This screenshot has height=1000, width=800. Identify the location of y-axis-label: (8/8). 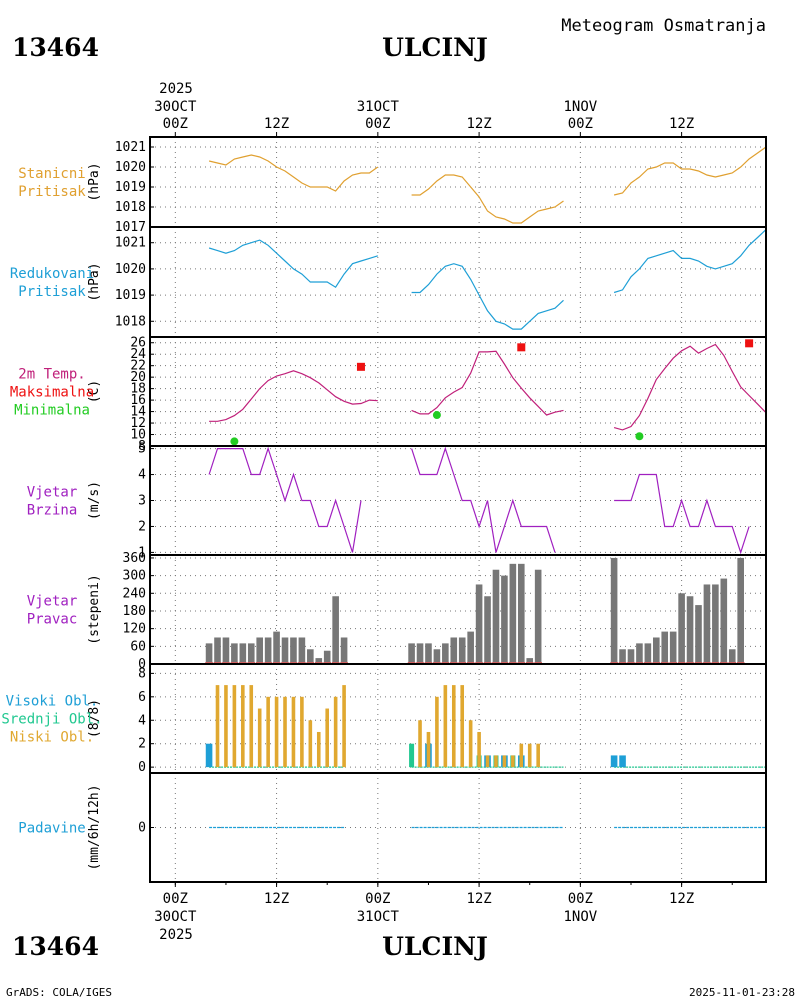
(94, 718).